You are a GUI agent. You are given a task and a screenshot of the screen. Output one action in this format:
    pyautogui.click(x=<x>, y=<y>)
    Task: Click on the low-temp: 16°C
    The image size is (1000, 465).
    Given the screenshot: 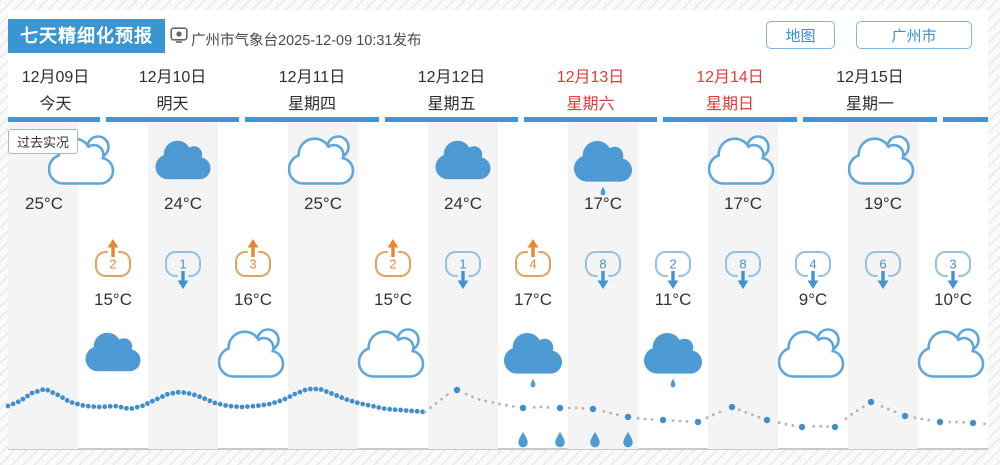 What is the action you would take?
    pyautogui.click(x=253, y=299)
    